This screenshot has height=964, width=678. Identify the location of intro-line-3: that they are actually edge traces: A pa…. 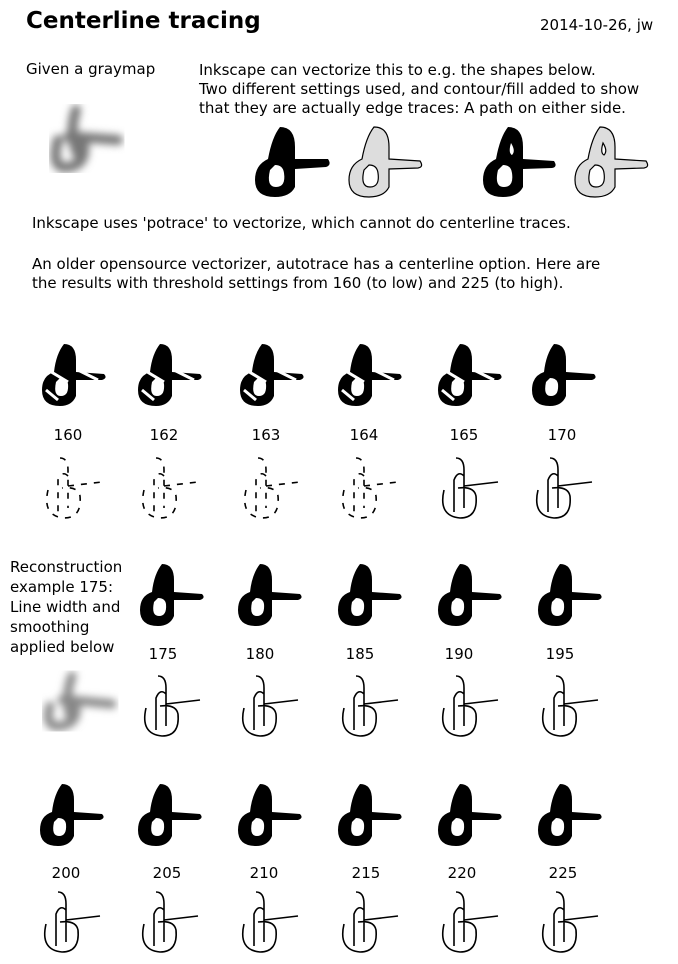
(412, 108).